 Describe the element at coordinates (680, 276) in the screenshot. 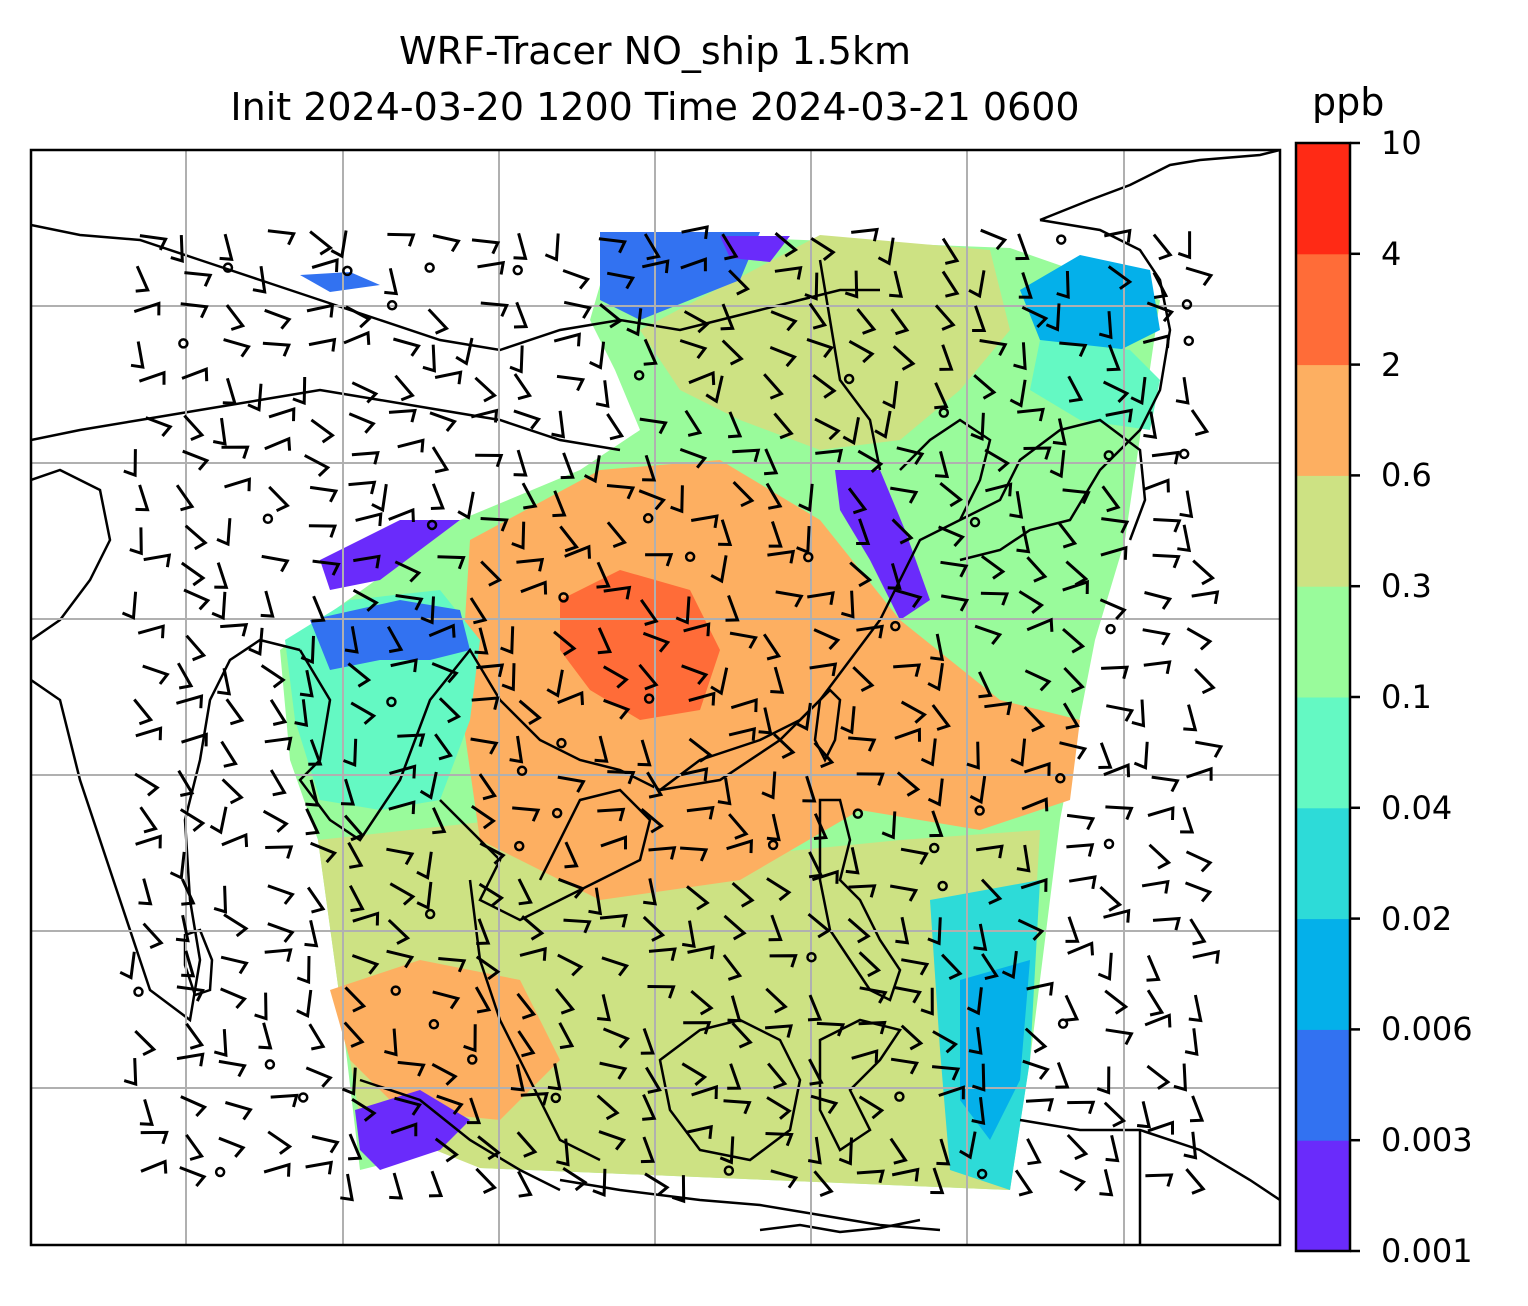

I see `tracer-band-blue-north` at that location.